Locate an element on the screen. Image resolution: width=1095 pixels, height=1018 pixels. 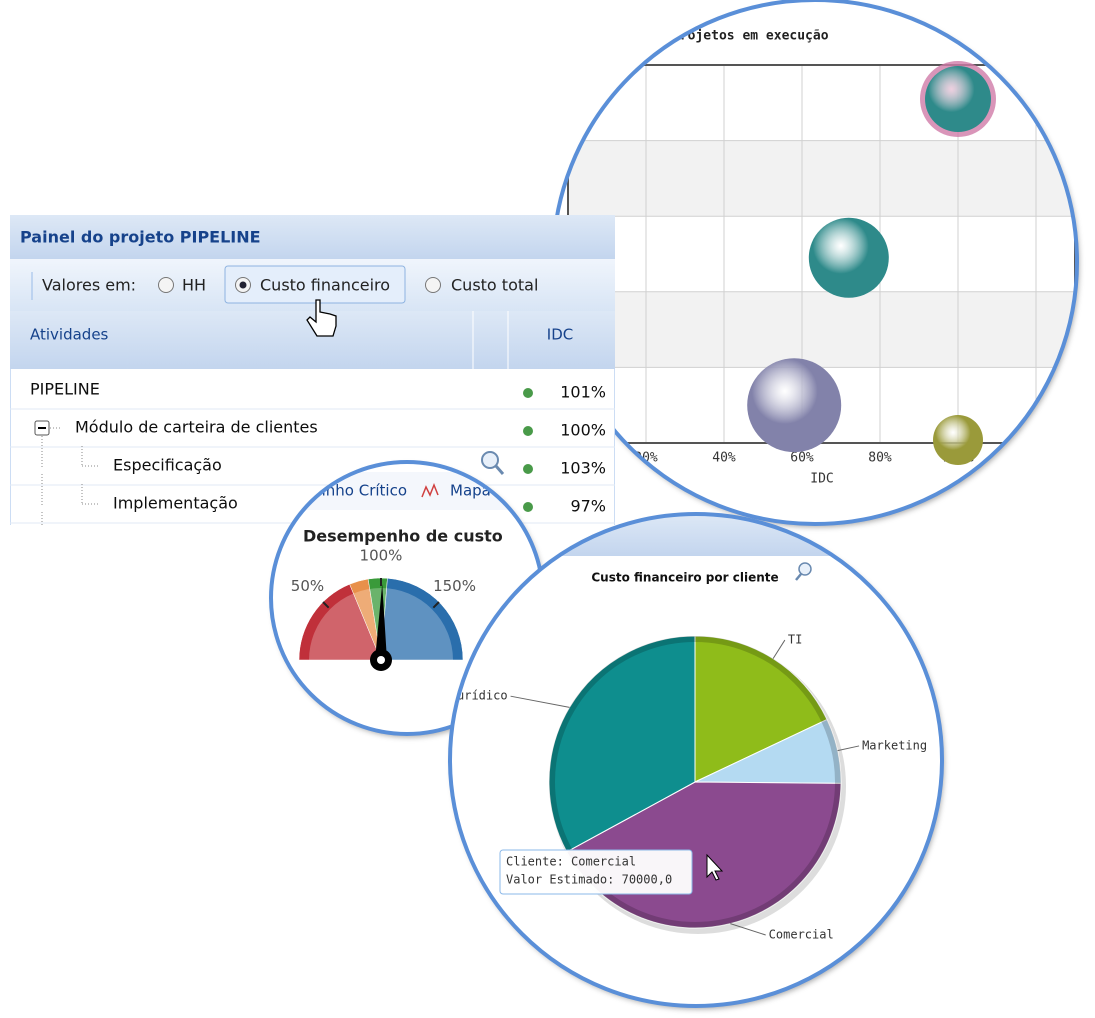
gauge-needle is located at coordinates (381, 622).